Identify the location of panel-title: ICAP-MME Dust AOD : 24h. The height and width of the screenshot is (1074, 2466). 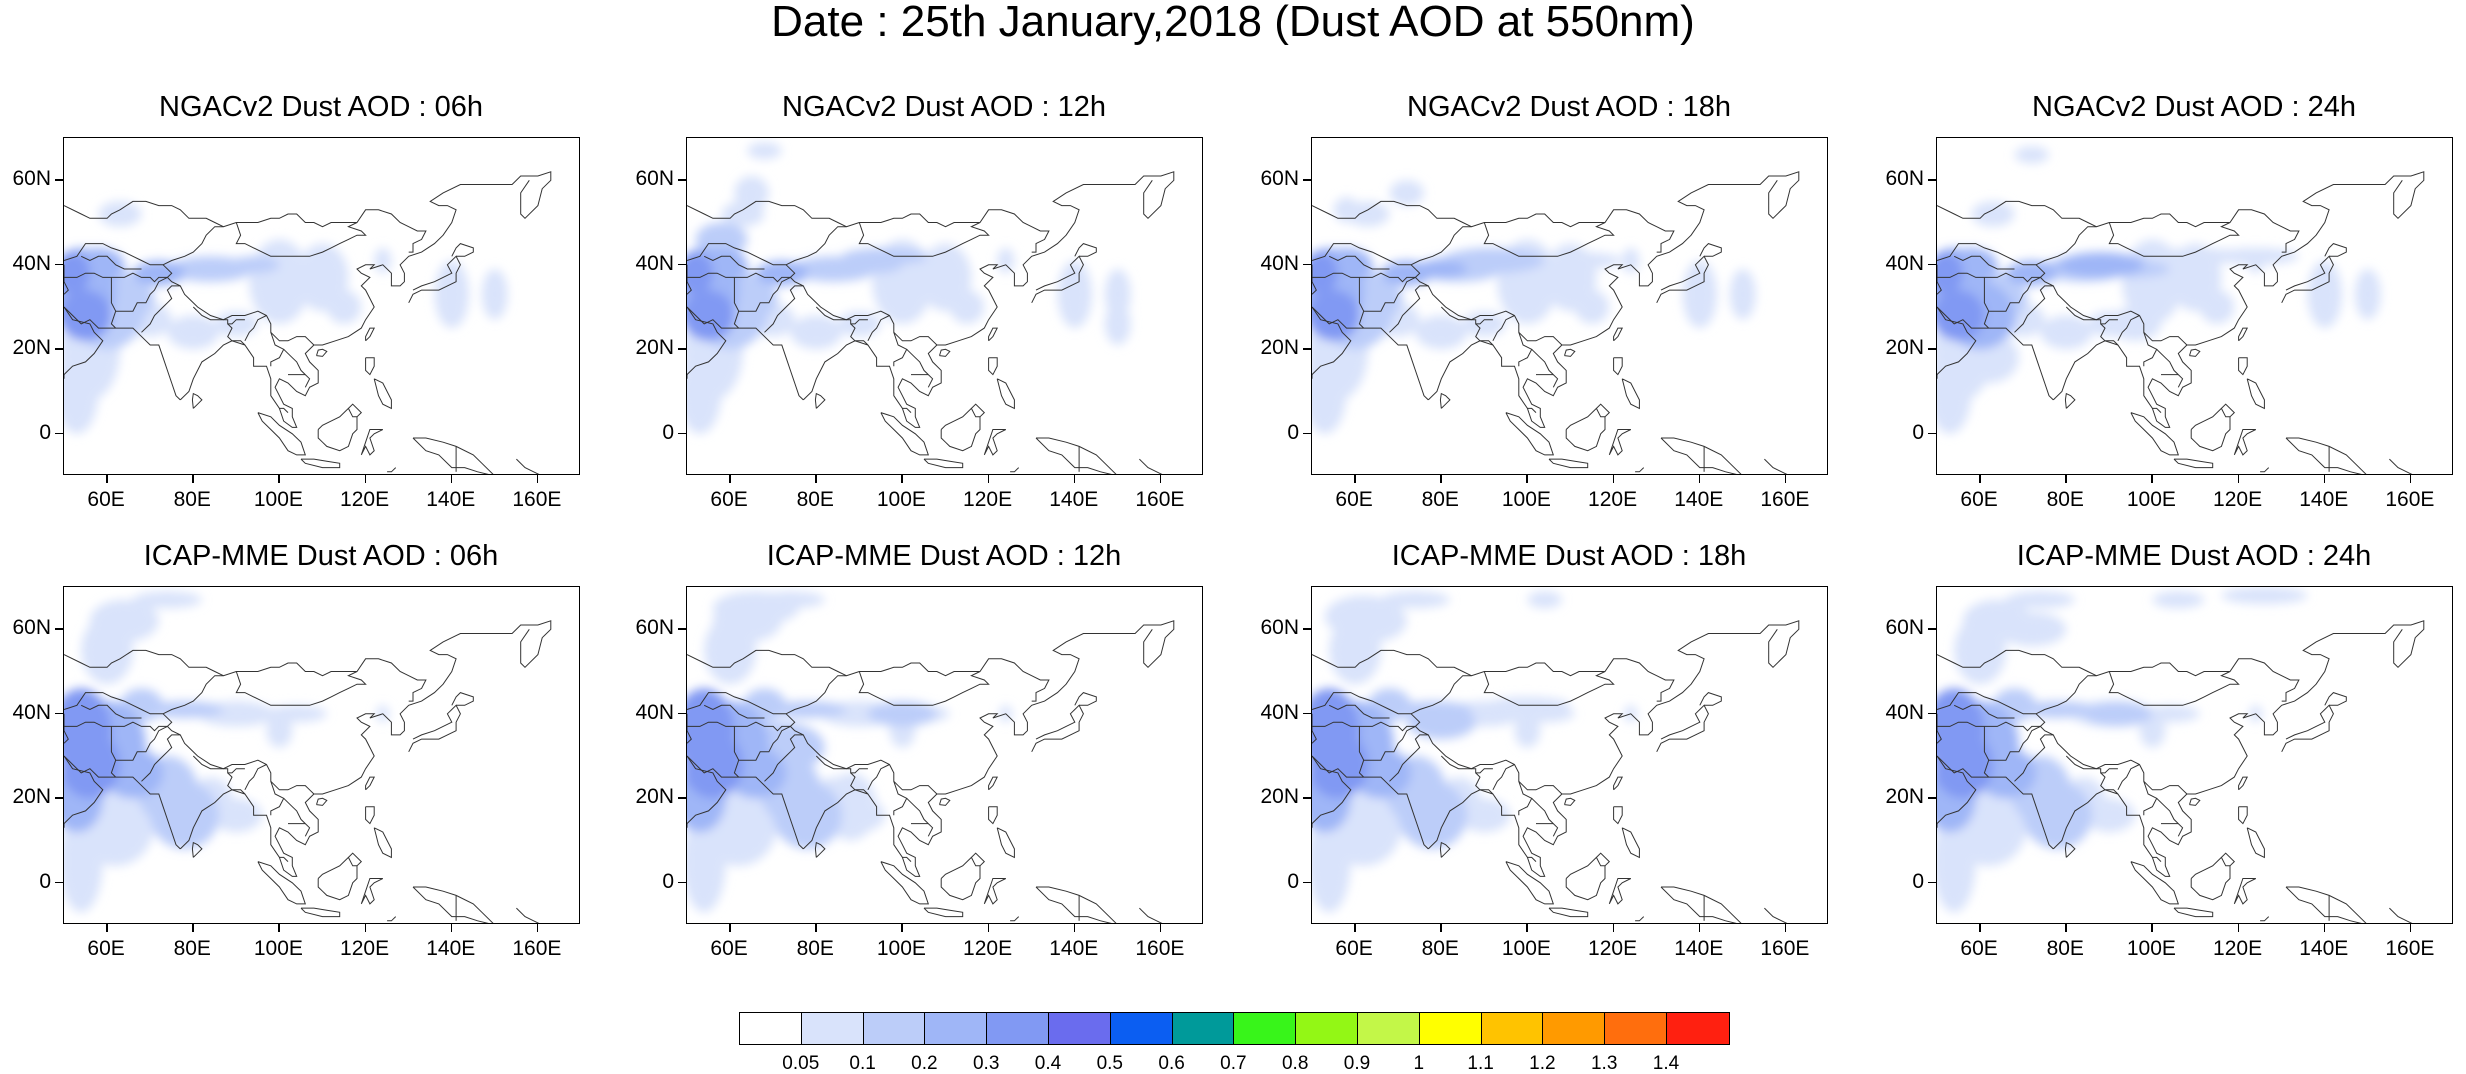
(2194, 556).